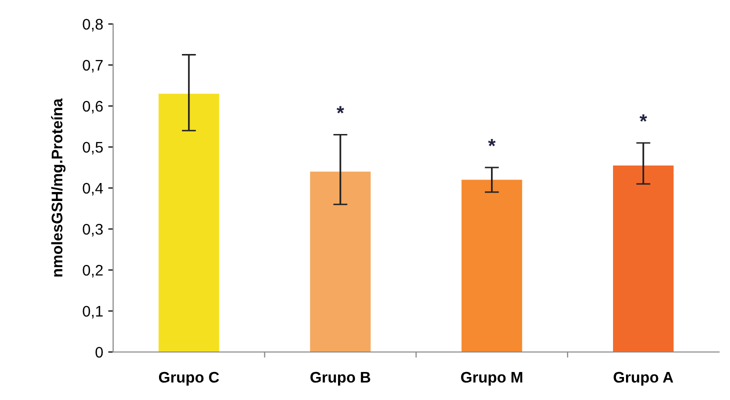 The height and width of the screenshot is (400, 730). Describe the element at coordinates (644, 379) in the screenshot. I see `x-tick-label: Grupo A` at that location.